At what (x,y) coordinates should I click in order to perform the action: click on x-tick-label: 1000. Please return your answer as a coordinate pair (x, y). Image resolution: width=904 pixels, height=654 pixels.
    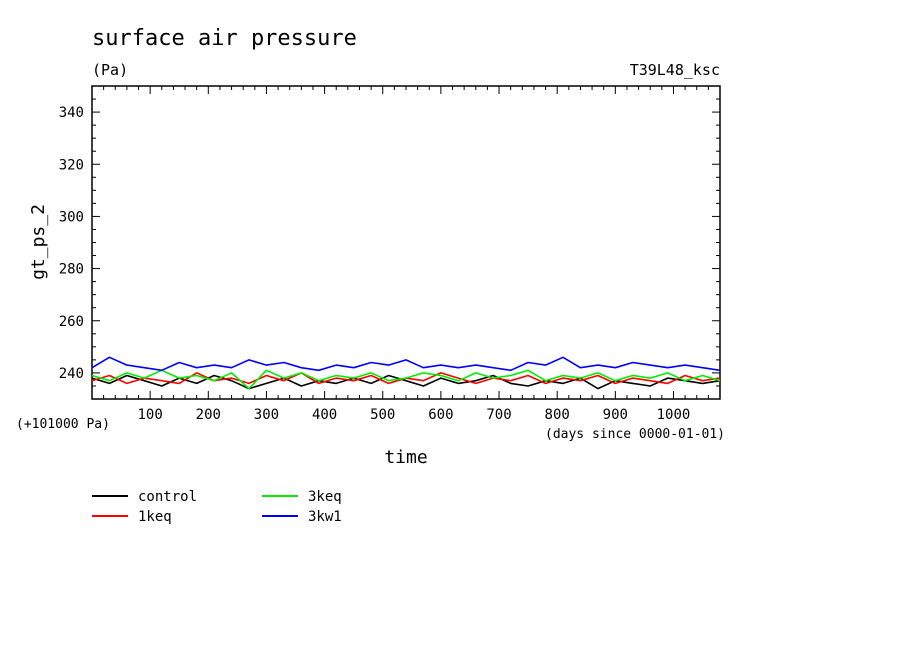
    Looking at the image, I should click on (674, 415).